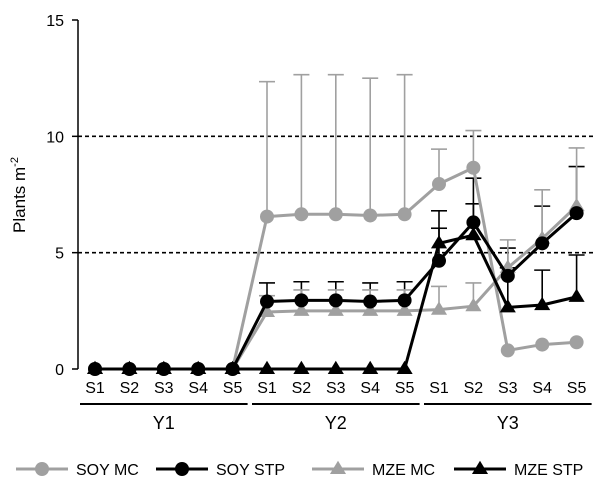  I want to click on group-label: Y1, so click(164, 423).